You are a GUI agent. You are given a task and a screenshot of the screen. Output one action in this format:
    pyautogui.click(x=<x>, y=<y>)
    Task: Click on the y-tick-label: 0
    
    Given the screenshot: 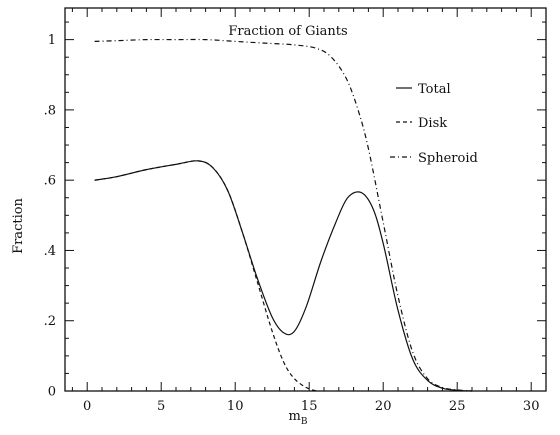 What is the action you would take?
    pyautogui.click(x=52, y=392)
    